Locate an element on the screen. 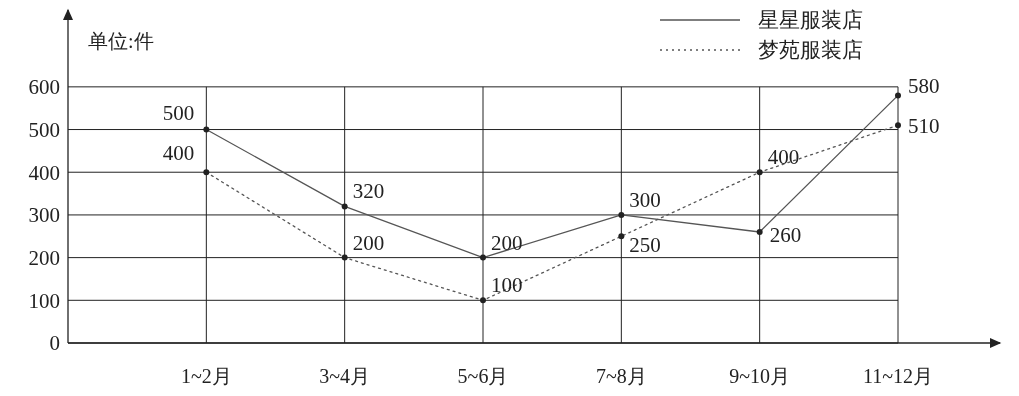  y-tick-label: 400 is located at coordinates (44, 172).